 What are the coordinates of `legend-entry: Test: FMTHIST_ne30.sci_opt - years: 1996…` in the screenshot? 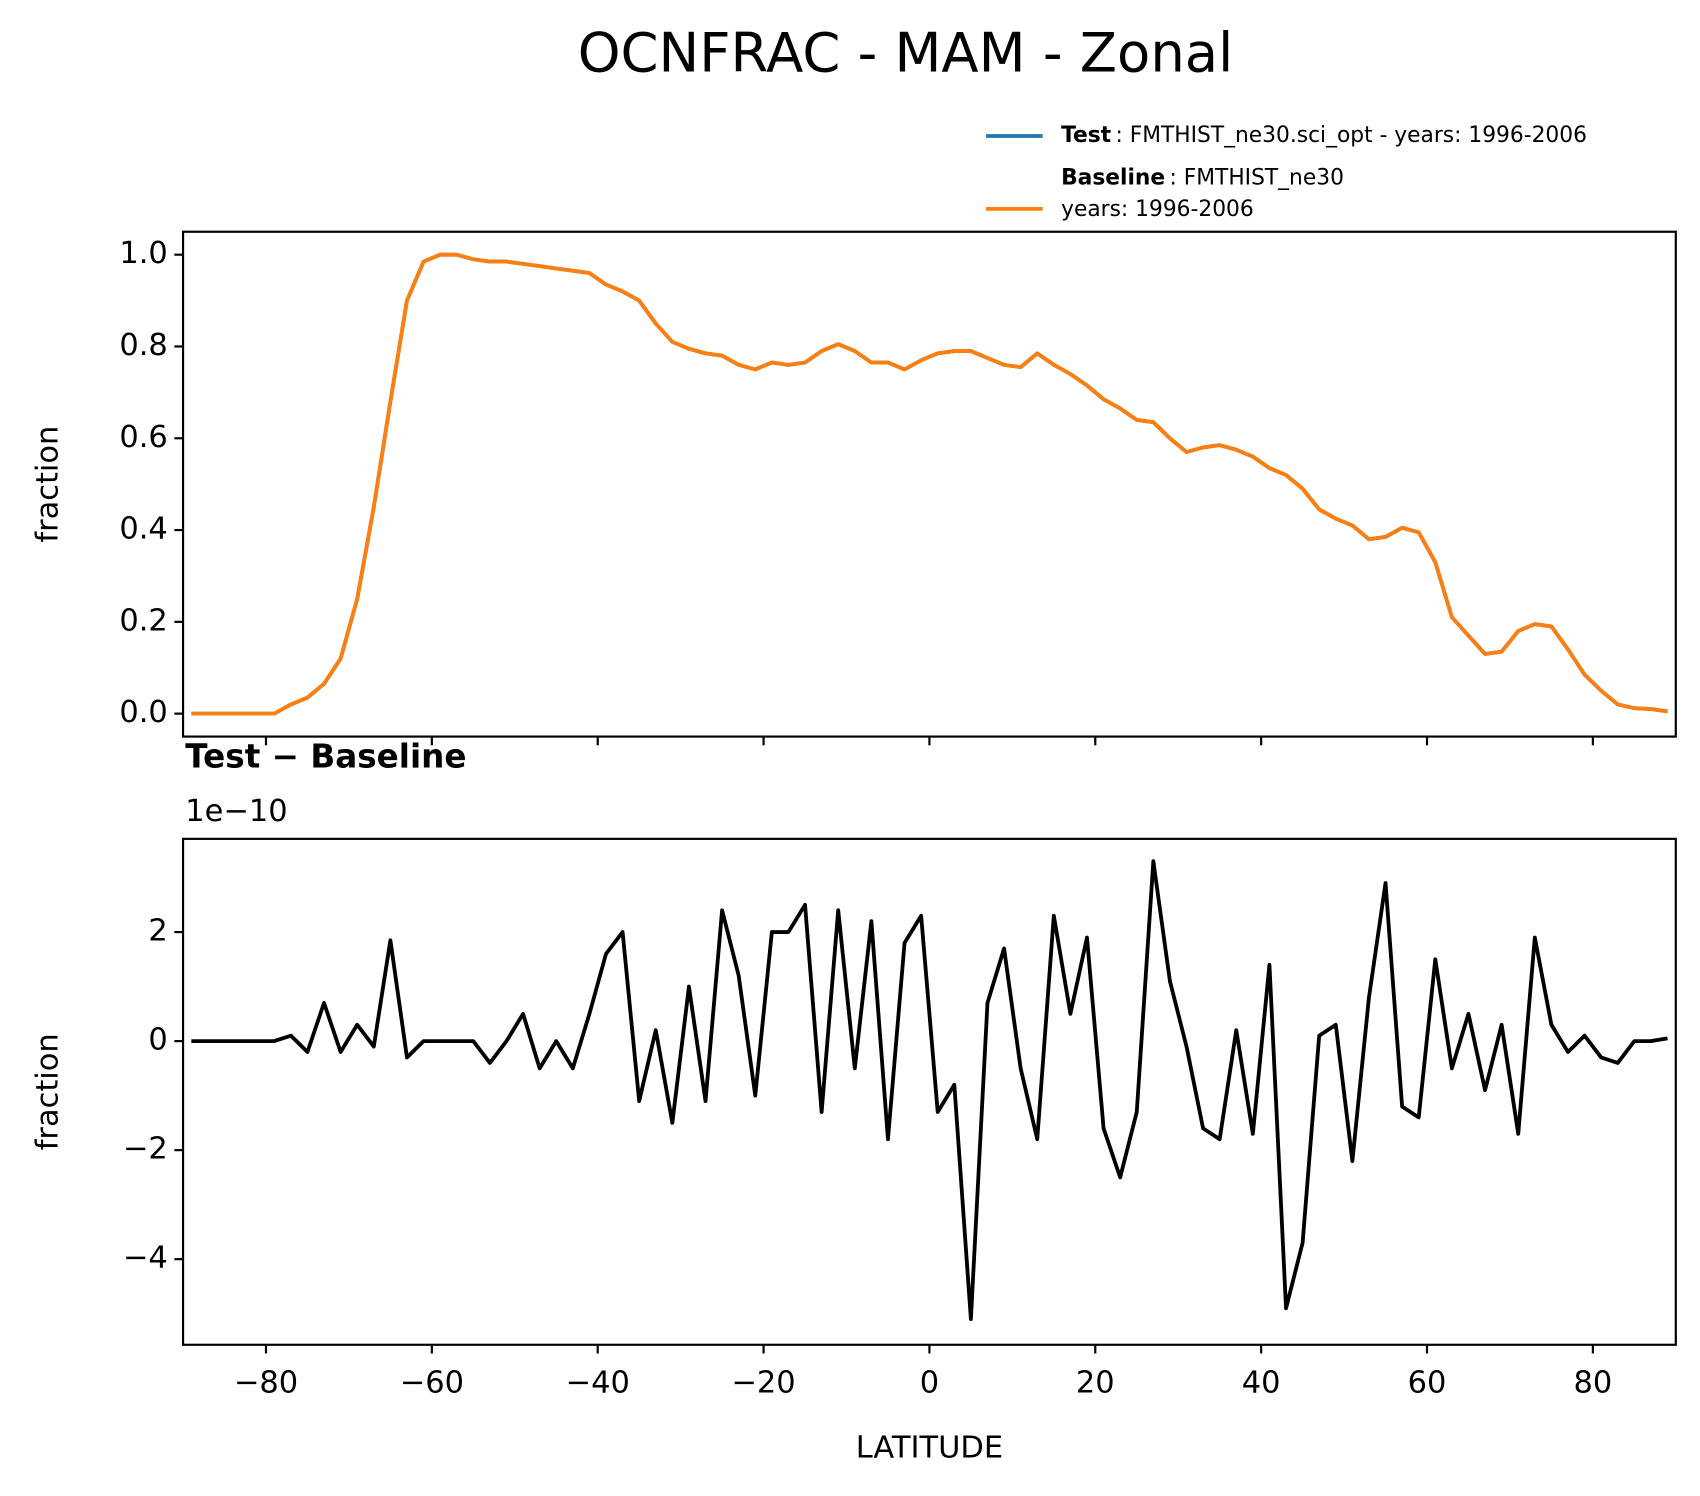 It's located at (1324, 135).